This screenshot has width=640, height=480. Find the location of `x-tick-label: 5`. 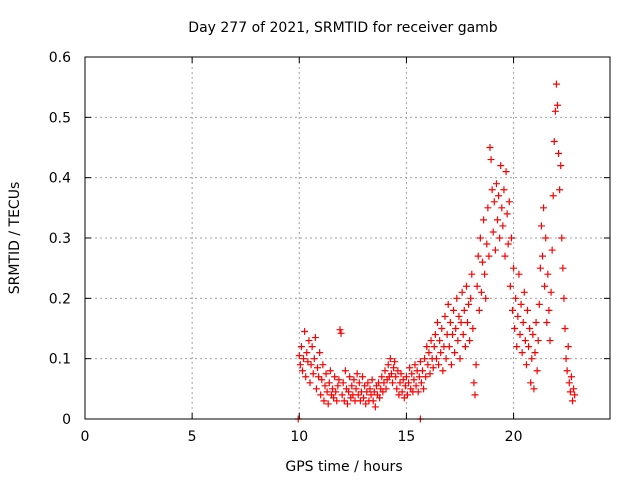

x-tick-label: 5 is located at coordinates (192, 437).